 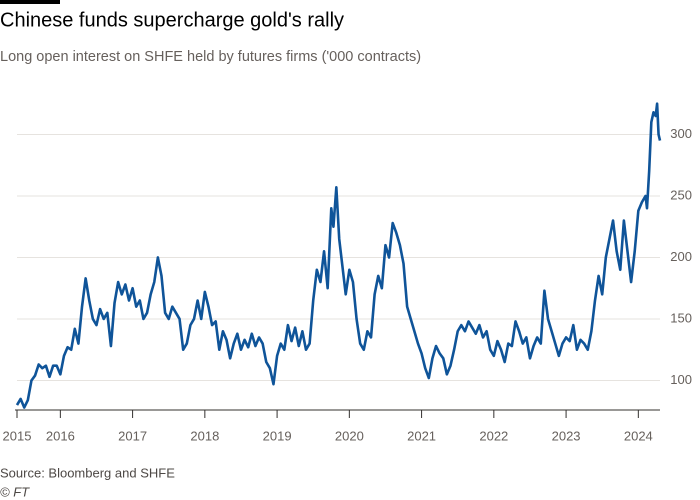 I want to click on x-tick-label: 2023, so click(x=566, y=435).